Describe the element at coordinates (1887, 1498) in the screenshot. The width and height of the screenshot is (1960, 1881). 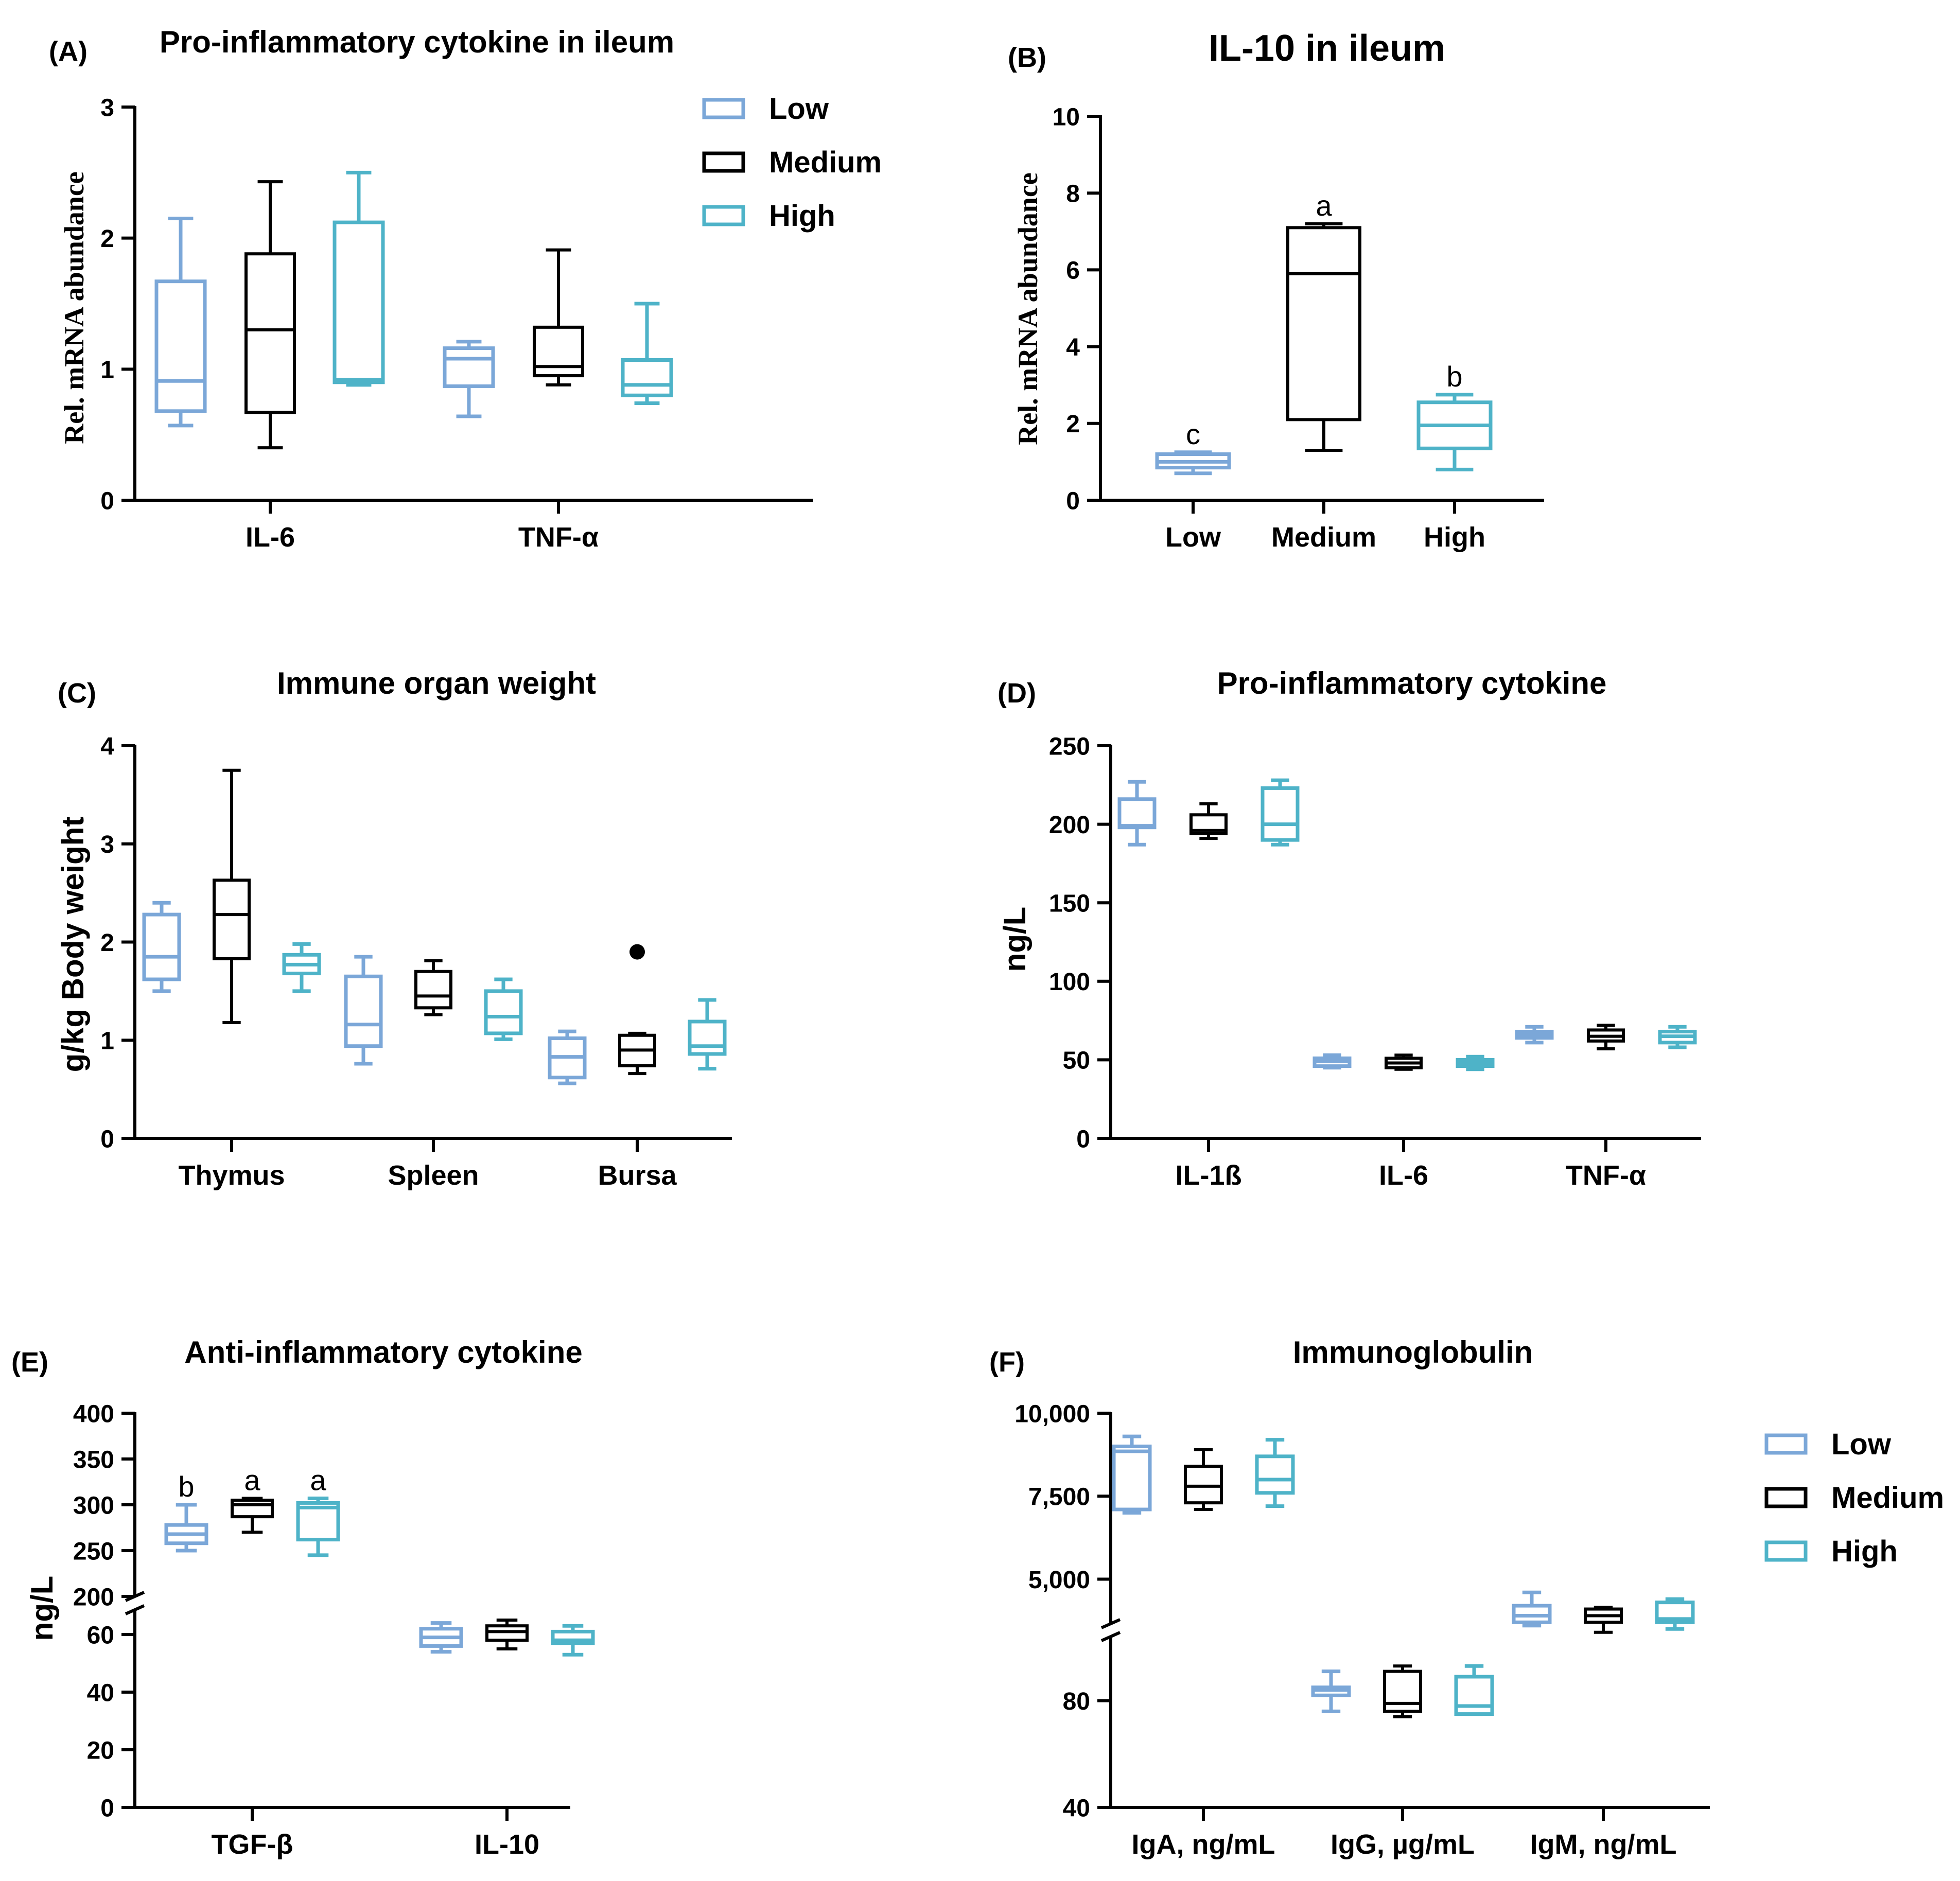
I see `legend-label-medium: Medium` at that location.